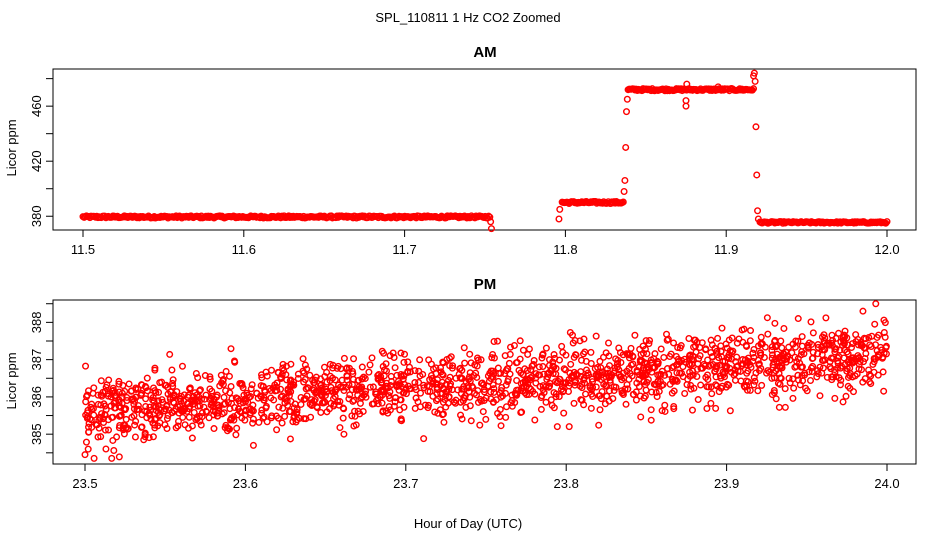  What do you see at coordinates (754, 89) in the screenshot?
I see `am-data-point` at bounding box center [754, 89].